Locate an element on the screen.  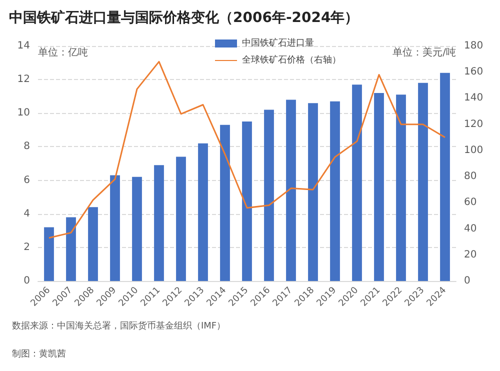
legend-label: 中国铁矿石进口量 is located at coordinates (278, 43).